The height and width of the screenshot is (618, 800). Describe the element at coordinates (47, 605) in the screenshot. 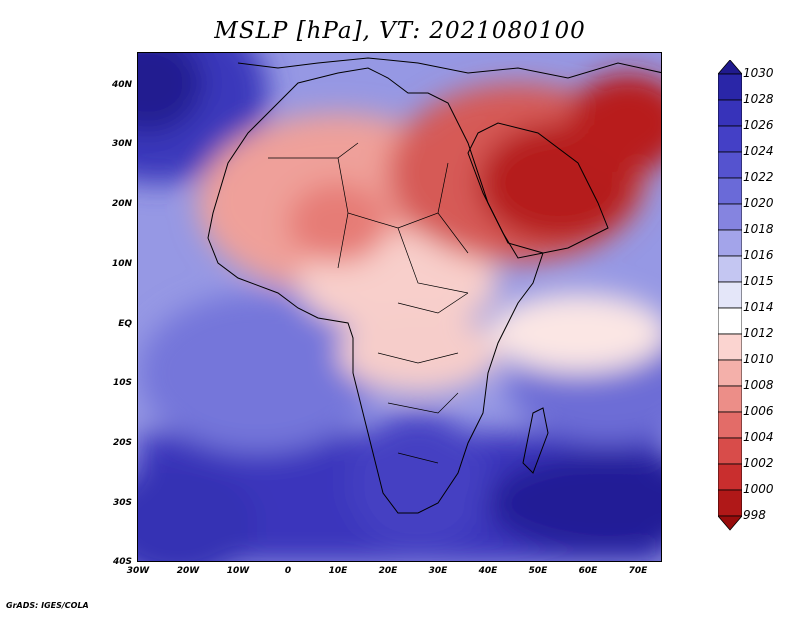

I see `footer-credit: GrADS: IGES/COLA` at that location.